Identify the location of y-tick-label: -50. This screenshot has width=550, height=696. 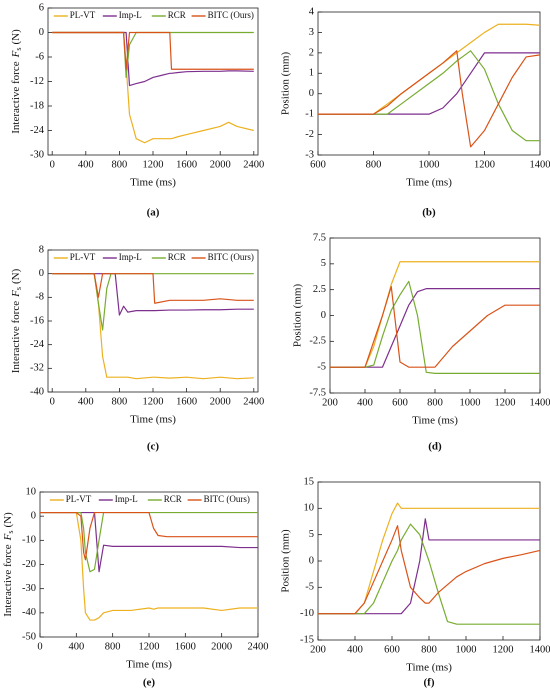
(29, 636).